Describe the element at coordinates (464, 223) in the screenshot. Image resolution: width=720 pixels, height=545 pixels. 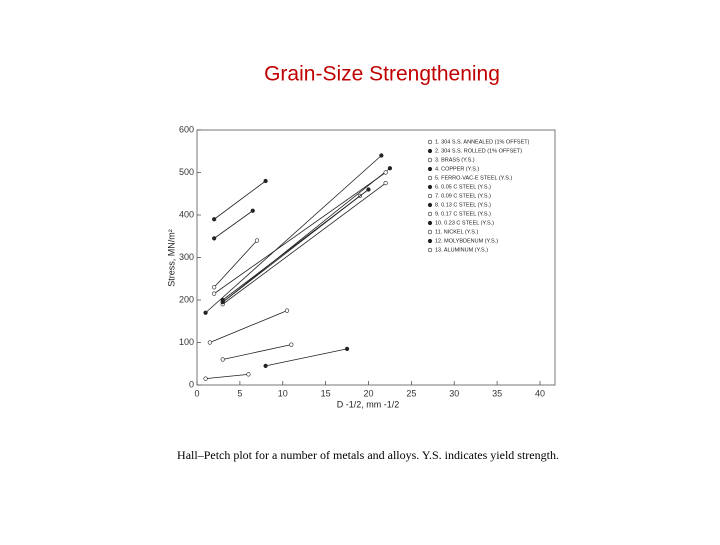
I see `legend-label: 10. 0.23 C STEEL (Y.S.)` at that location.